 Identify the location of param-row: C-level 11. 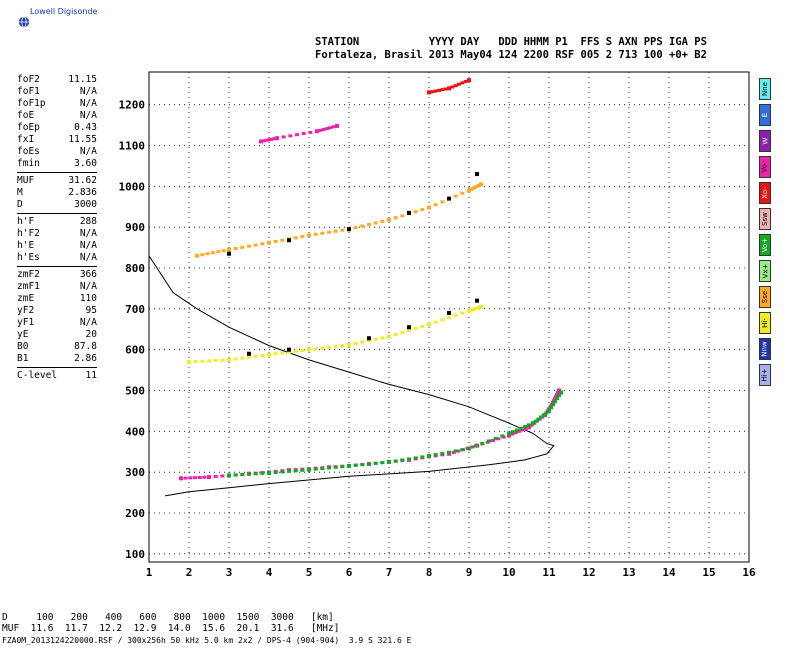
(57, 376).